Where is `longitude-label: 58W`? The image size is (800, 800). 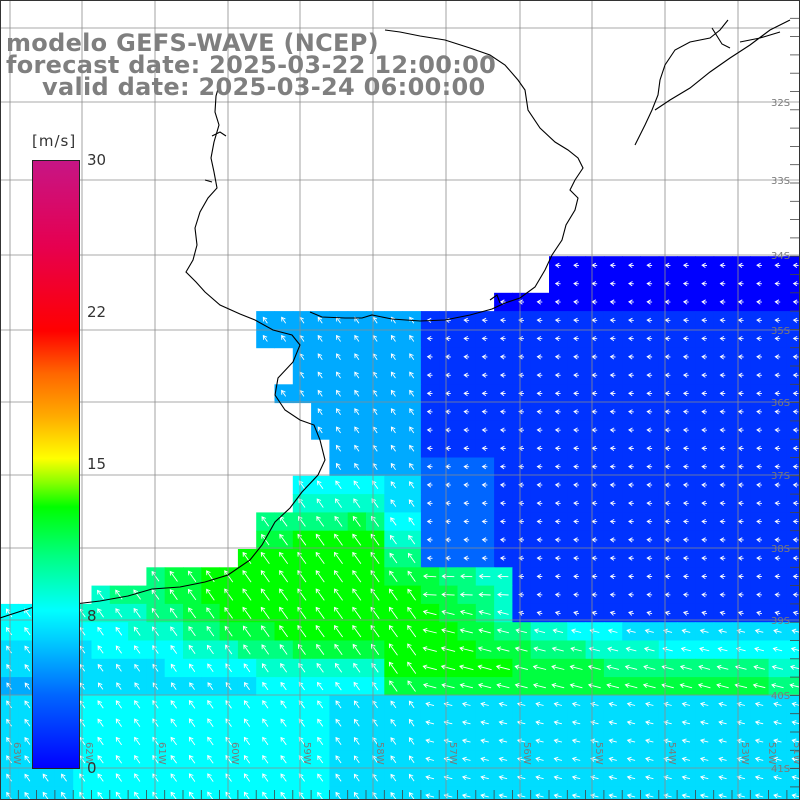
longitude-label: 58W is located at coordinates (379, 753).